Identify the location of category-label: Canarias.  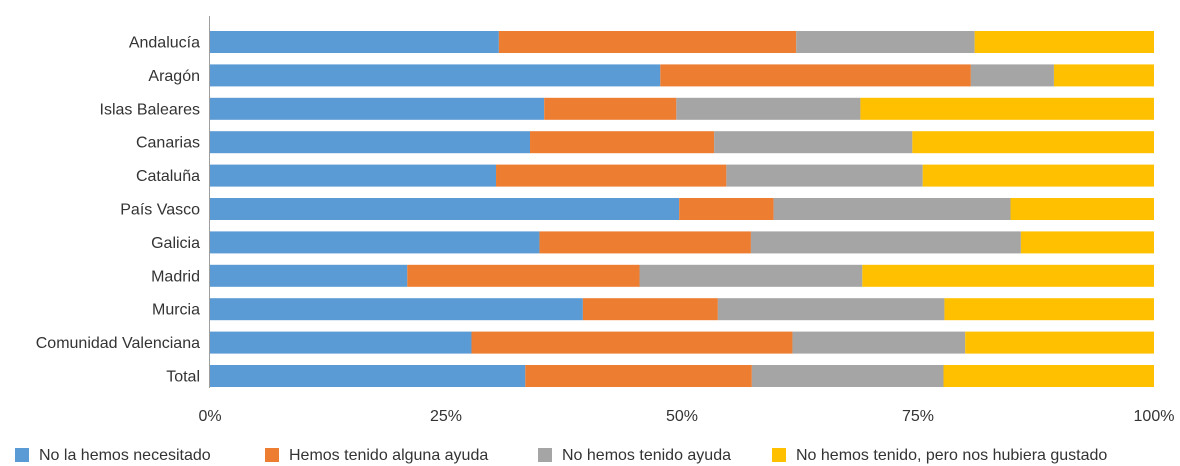
(168, 143).